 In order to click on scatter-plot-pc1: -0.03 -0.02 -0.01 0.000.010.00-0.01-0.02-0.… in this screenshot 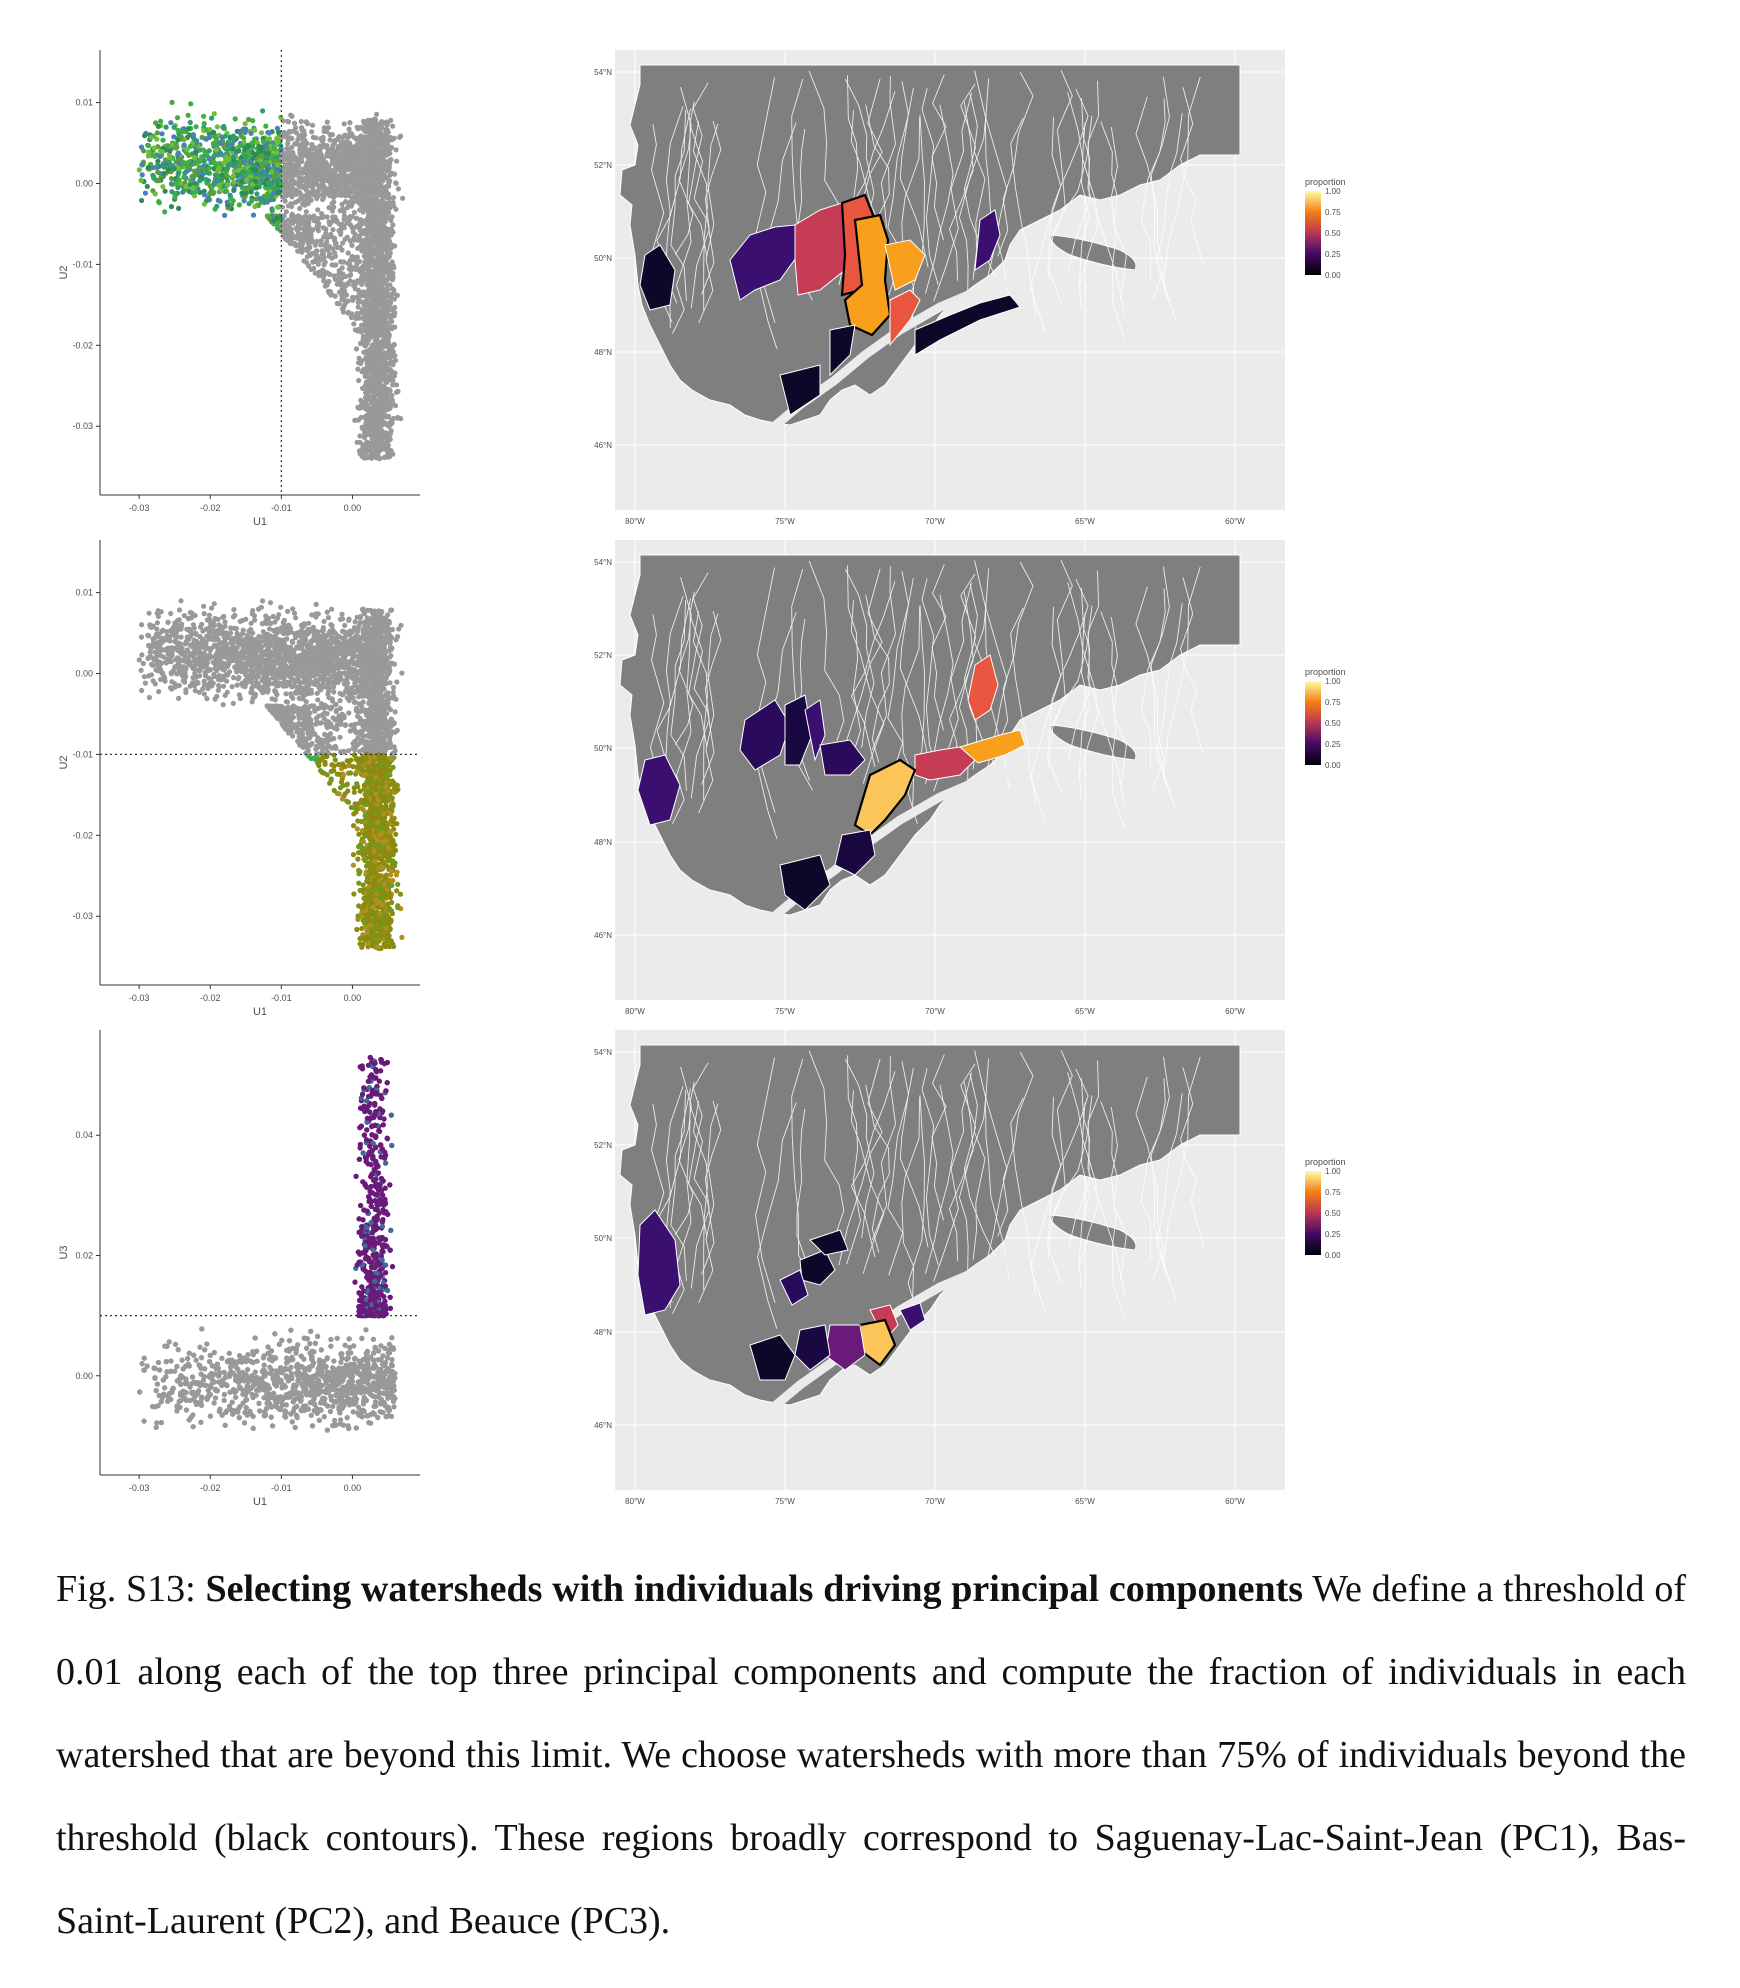, I will do `click(239, 289)`.